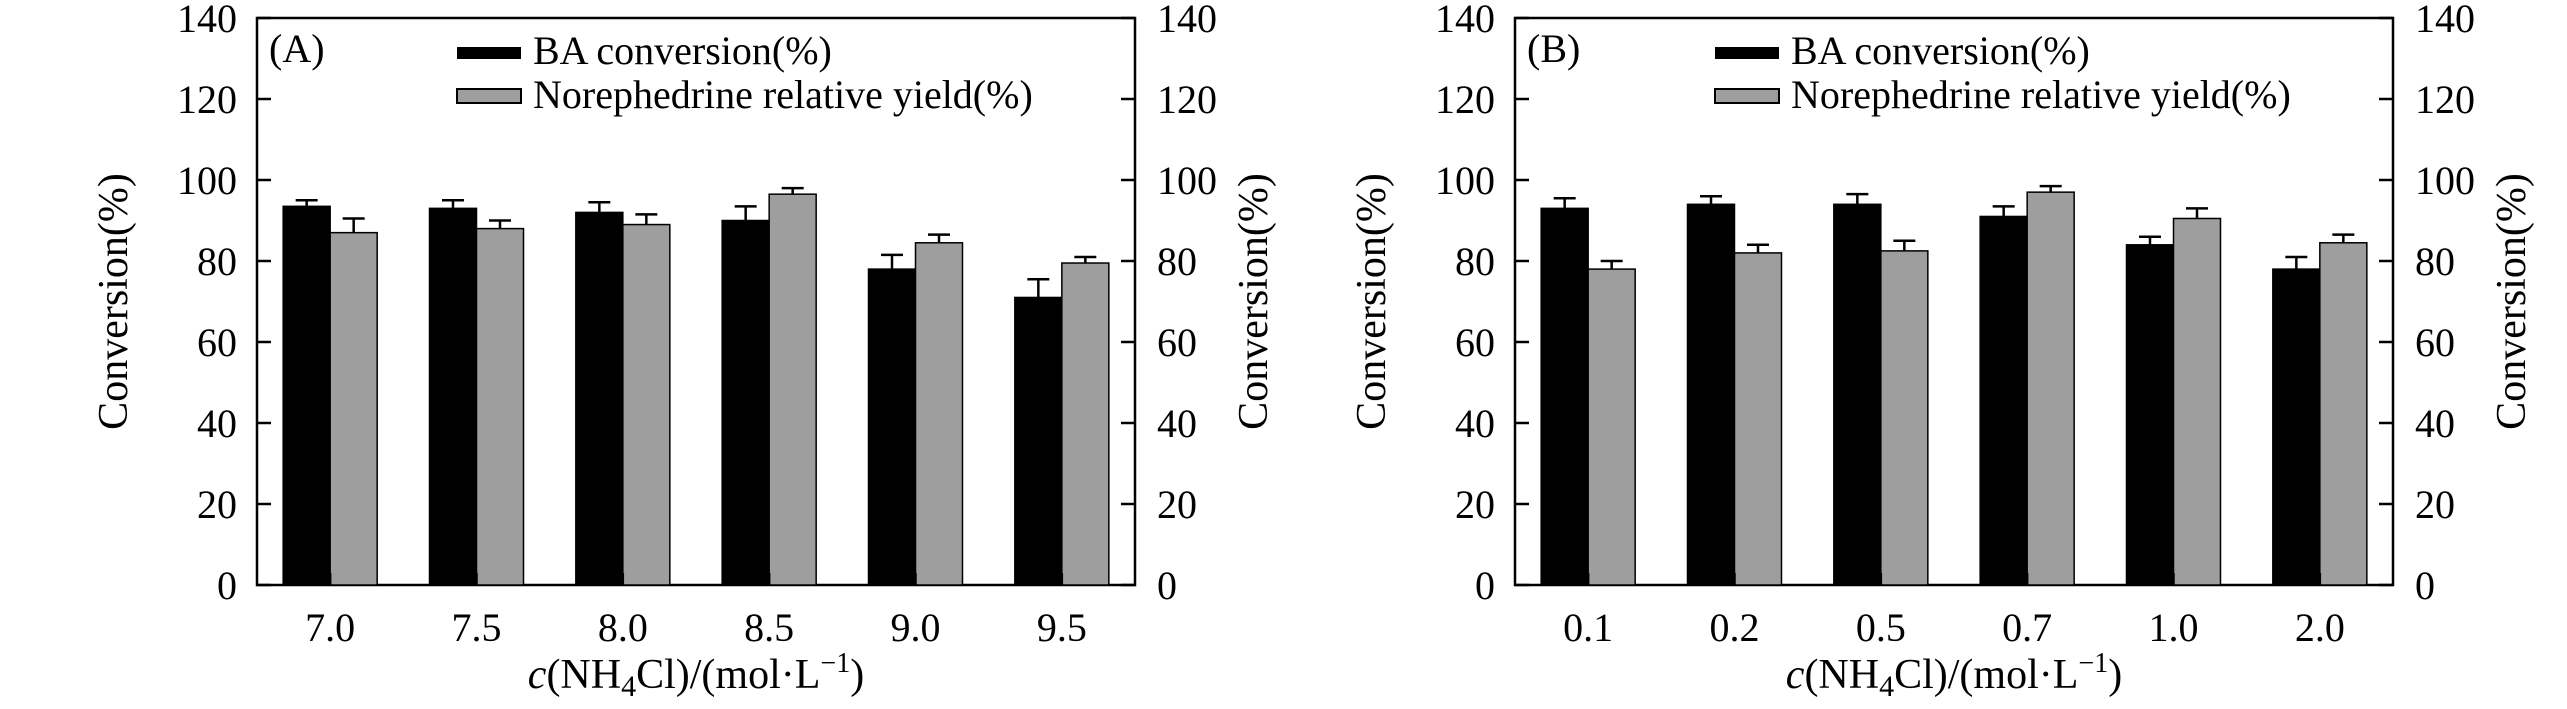 The width and height of the screenshot is (2567, 709). I want to click on x-tick-label: 9.5, so click(1062, 627).